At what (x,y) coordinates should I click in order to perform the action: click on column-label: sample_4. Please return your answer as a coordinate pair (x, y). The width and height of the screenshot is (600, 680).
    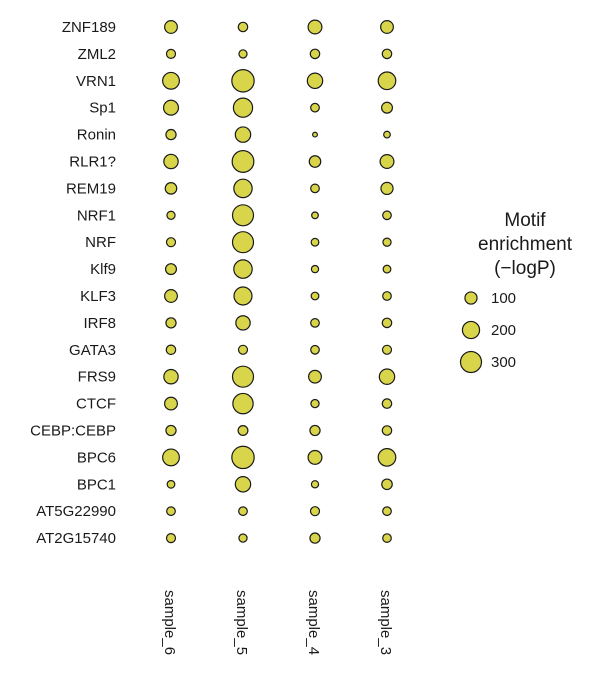
    Looking at the image, I should click on (313, 622).